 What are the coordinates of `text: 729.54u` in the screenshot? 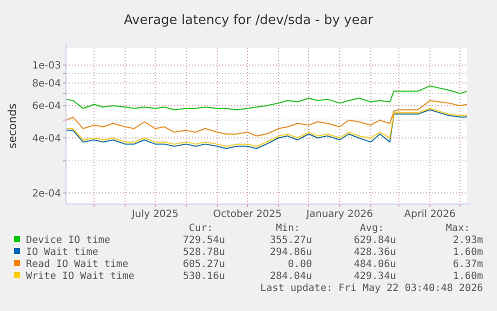 It's located at (203, 240).